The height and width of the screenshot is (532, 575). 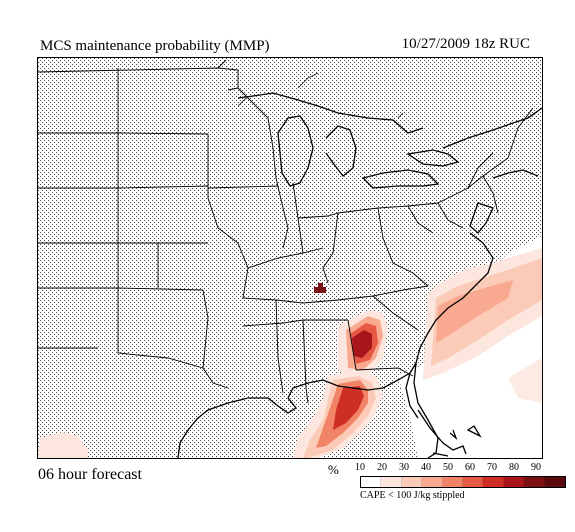 What do you see at coordinates (465, 44) in the screenshot?
I see `run-info: 10/27/2009 18z RUC` at bounding box center [465, 44].